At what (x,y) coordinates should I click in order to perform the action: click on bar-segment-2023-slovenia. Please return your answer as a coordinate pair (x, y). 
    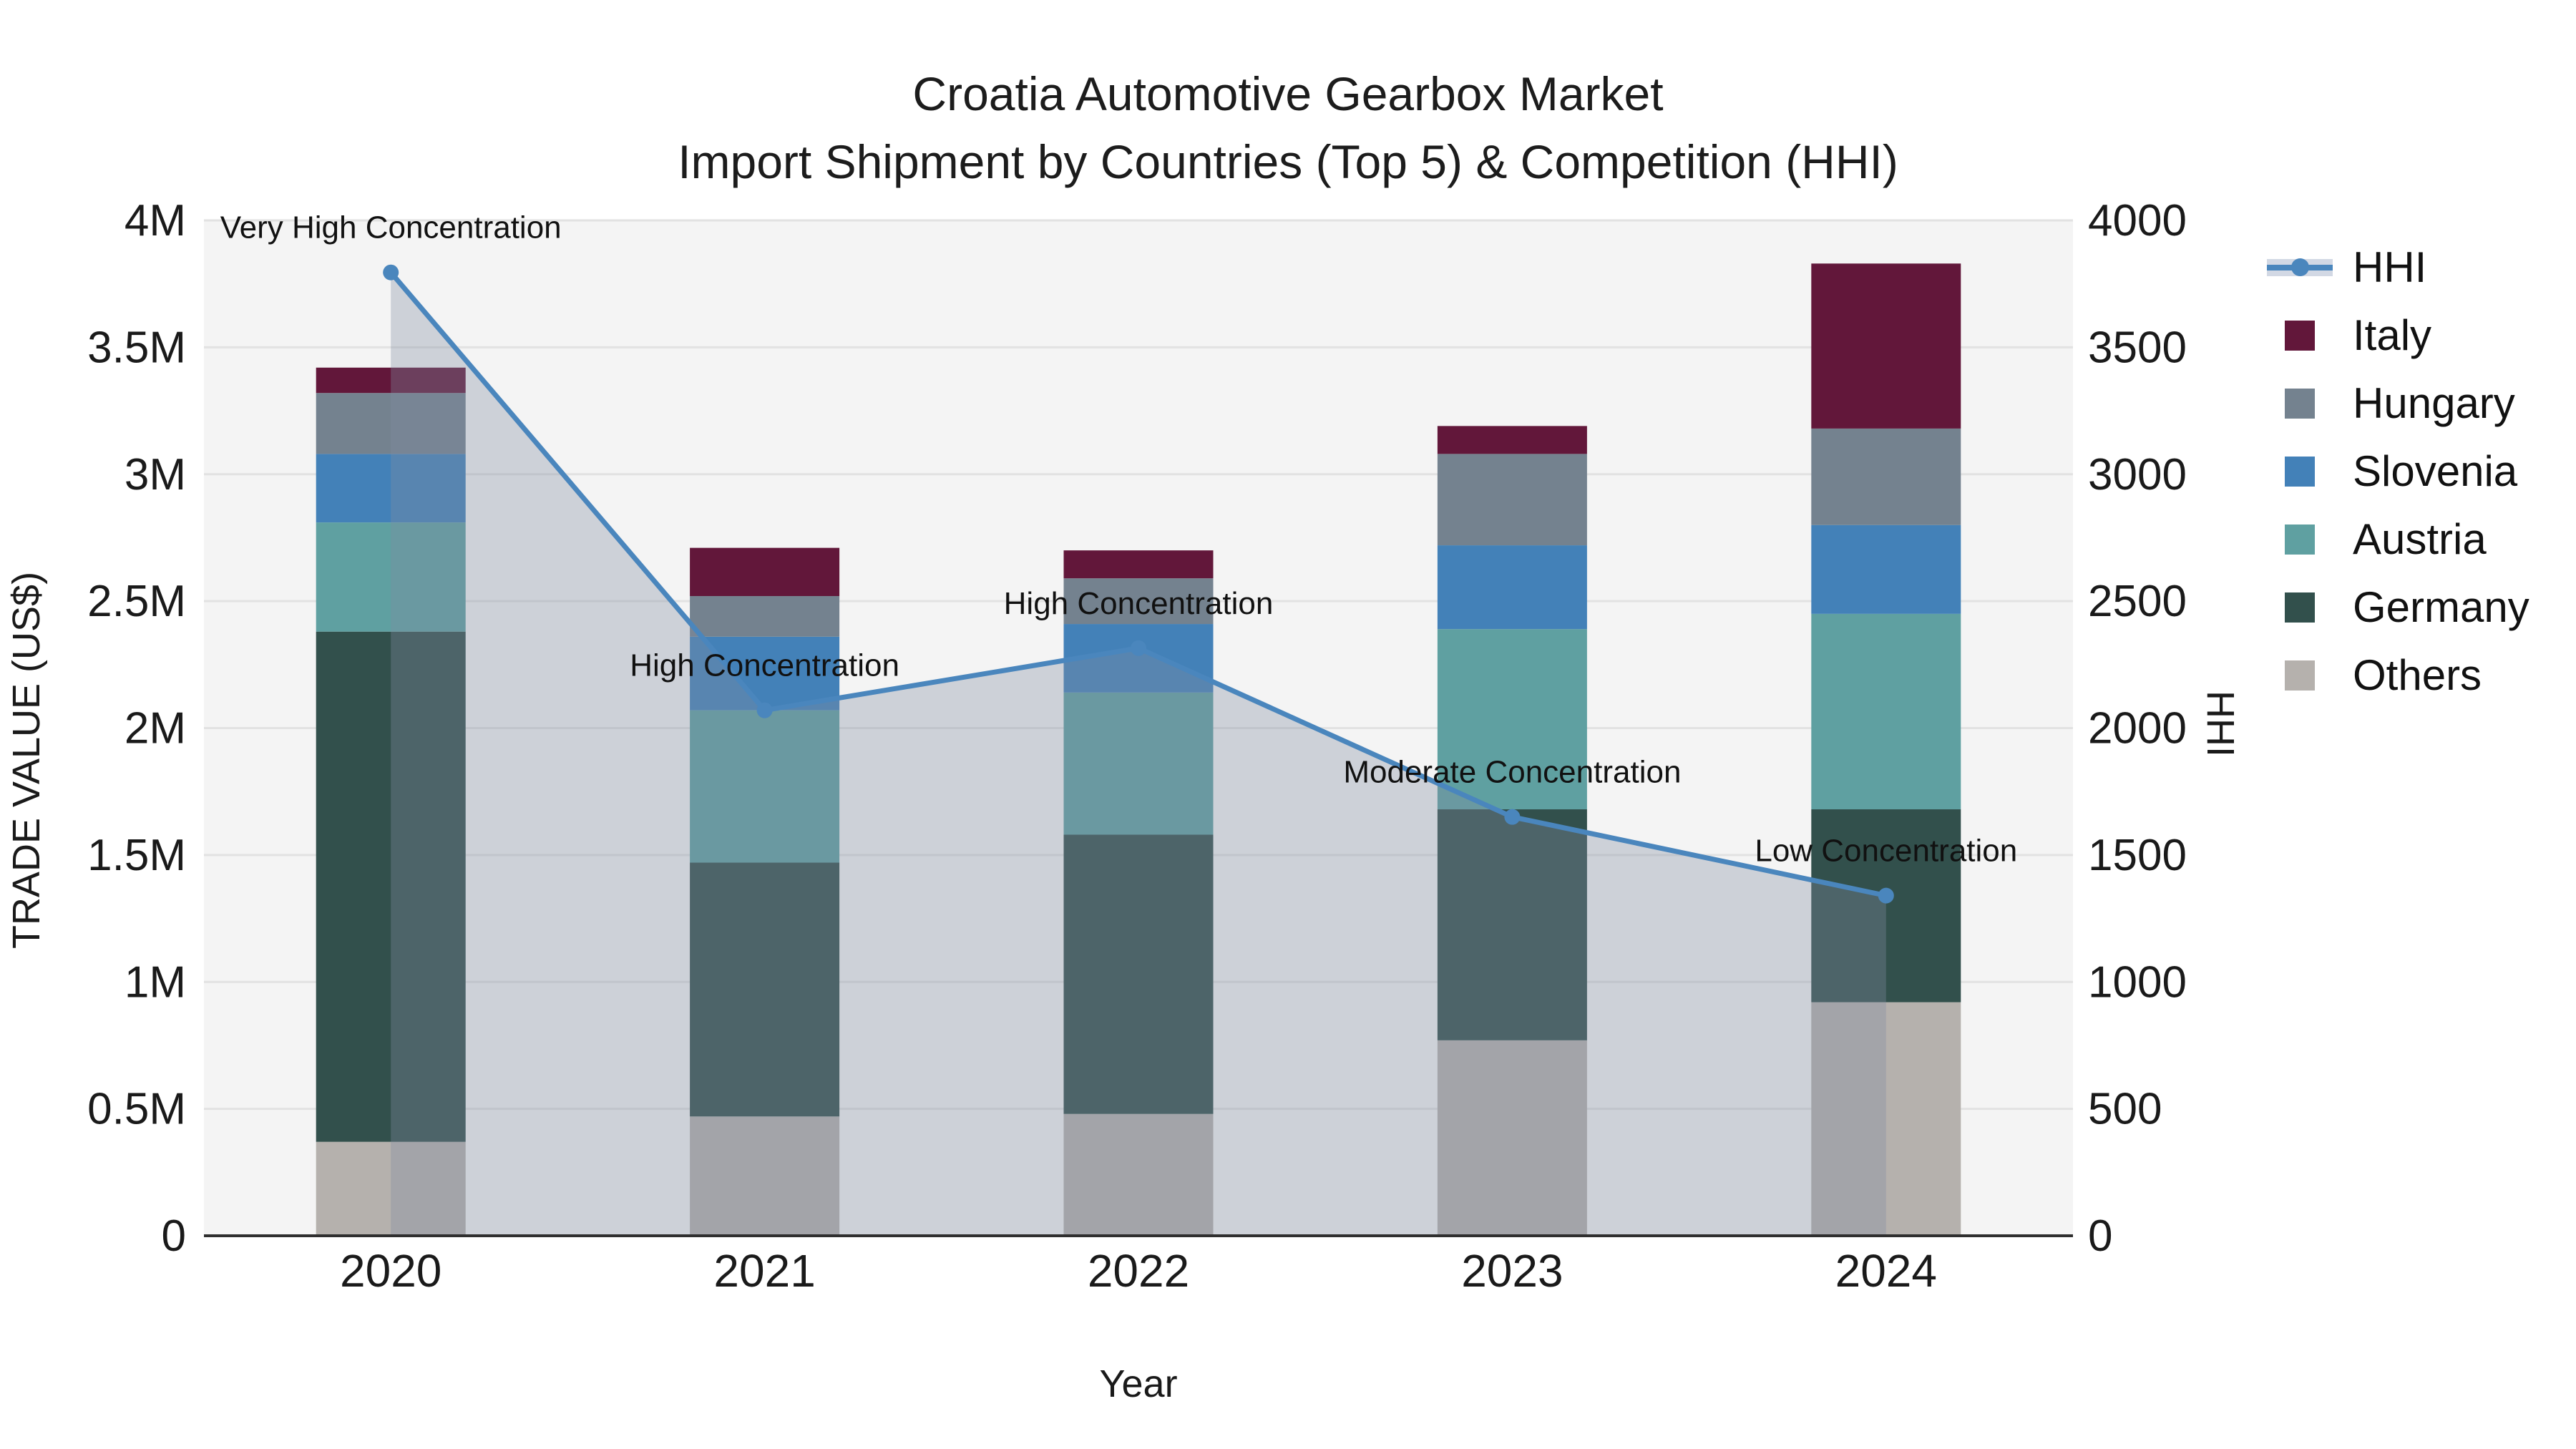
    Looking at the image, I should click on (1512, 587).